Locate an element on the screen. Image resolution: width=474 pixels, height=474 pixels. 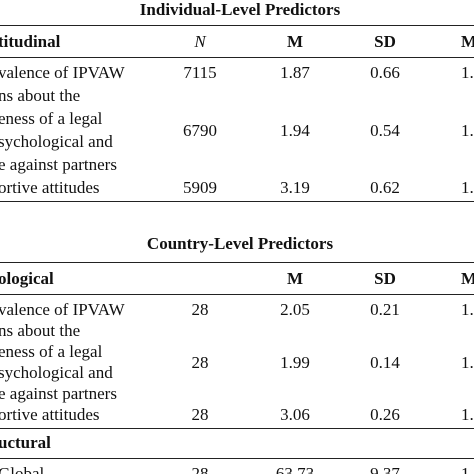
cell-value: 0.54 is located at coordinates (385, 130).